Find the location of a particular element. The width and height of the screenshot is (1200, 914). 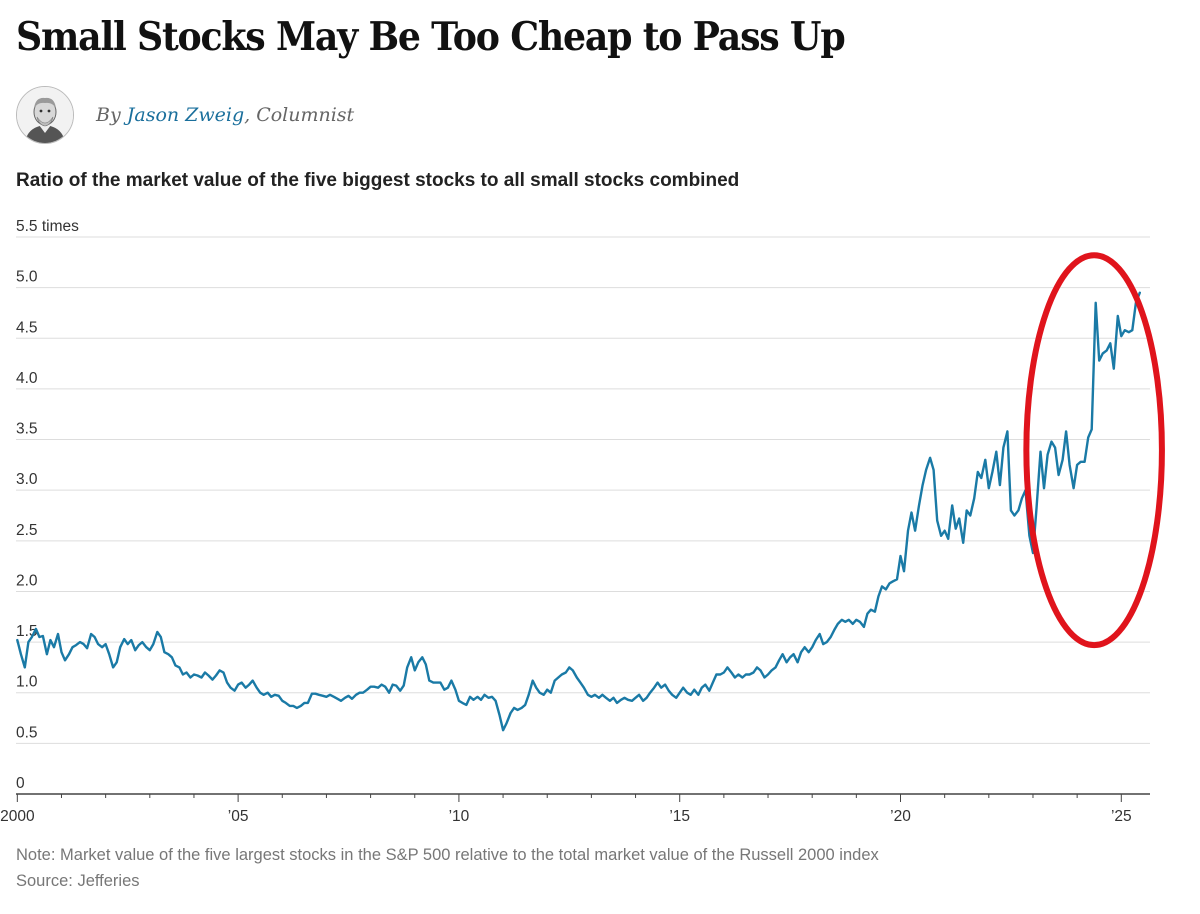

byline-text: By Jason Zweig, Columnist is located at coordinates (225, 115).